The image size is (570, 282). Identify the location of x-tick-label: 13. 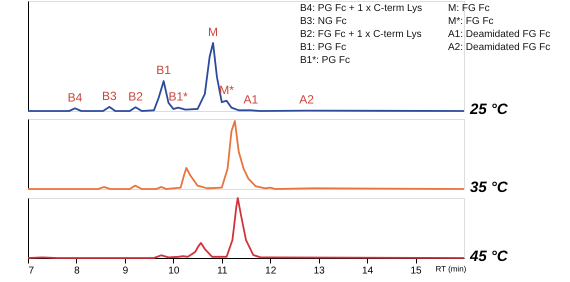
(320, 271).